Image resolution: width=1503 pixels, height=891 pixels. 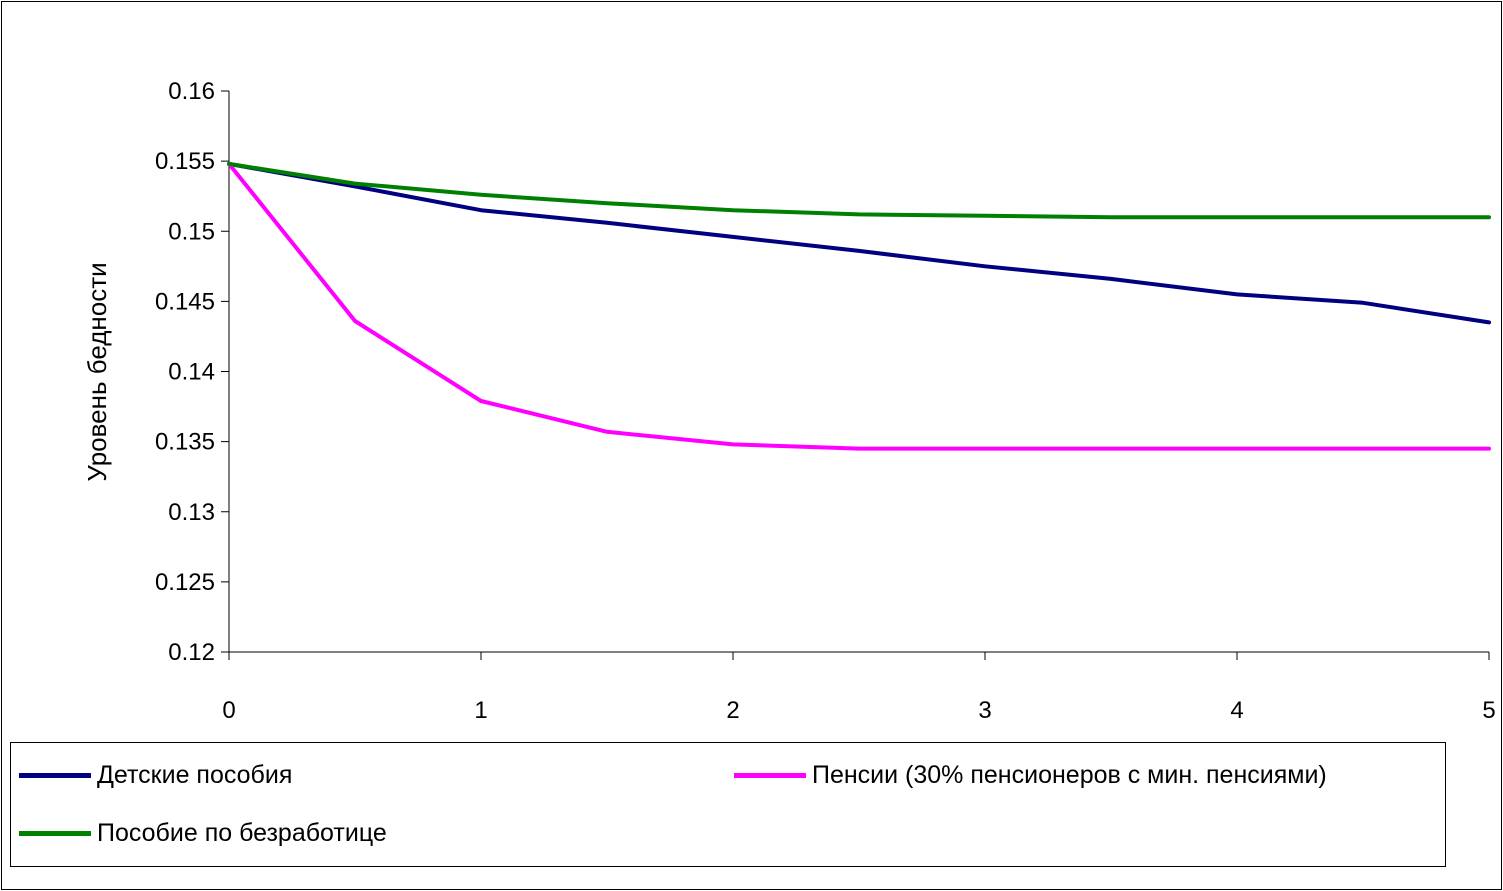 I want to click on y-axis-title: Уровень бедности, so click(x=97, y=371).